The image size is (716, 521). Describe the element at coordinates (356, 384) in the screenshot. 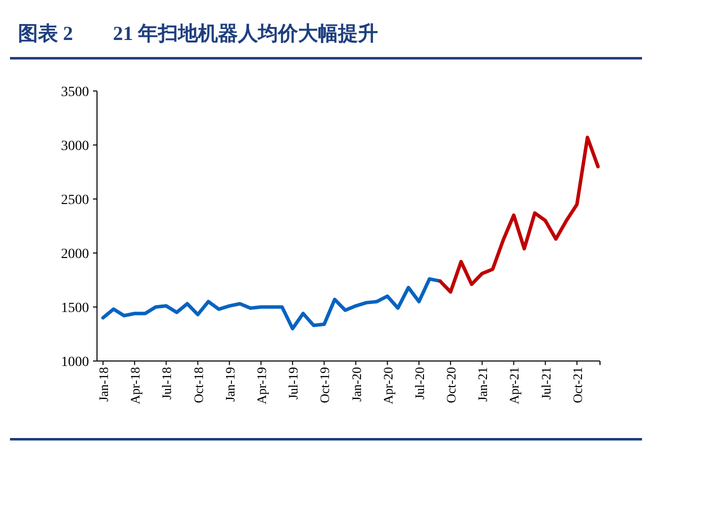

I see `x-tick-label: Jan-20` at that location.